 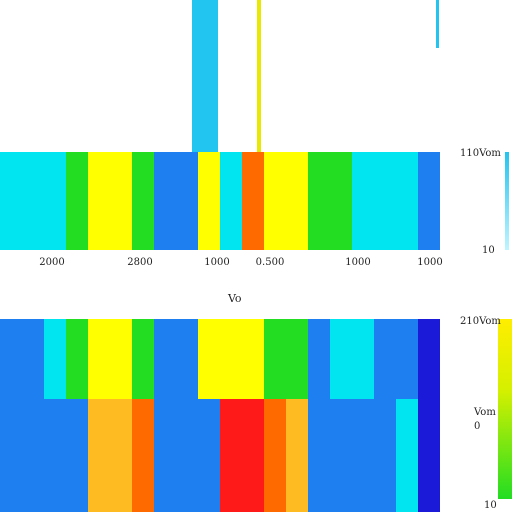 I want to click on top-colorbar, so click(x=507, y=201).